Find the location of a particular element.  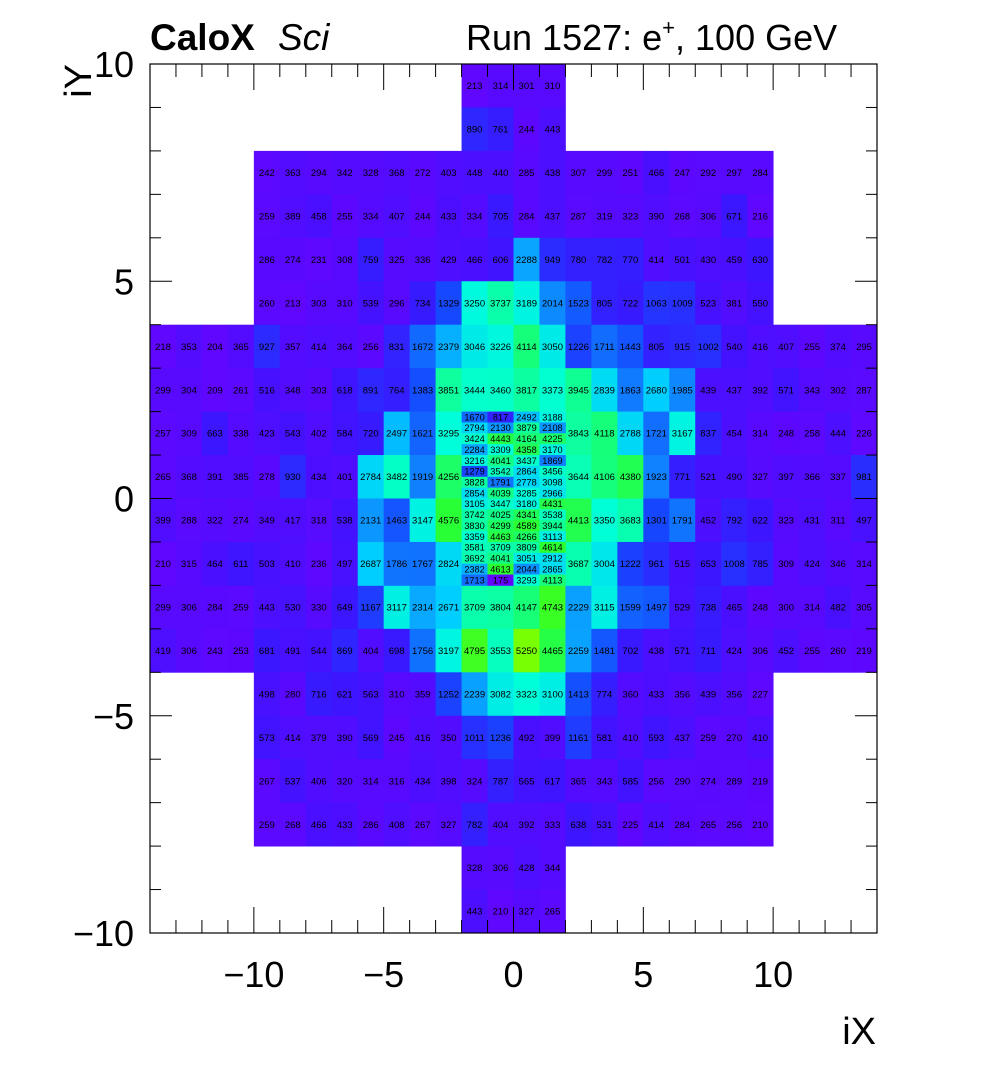

cell-value-label: 3830 is located at coordinates (474, 526).